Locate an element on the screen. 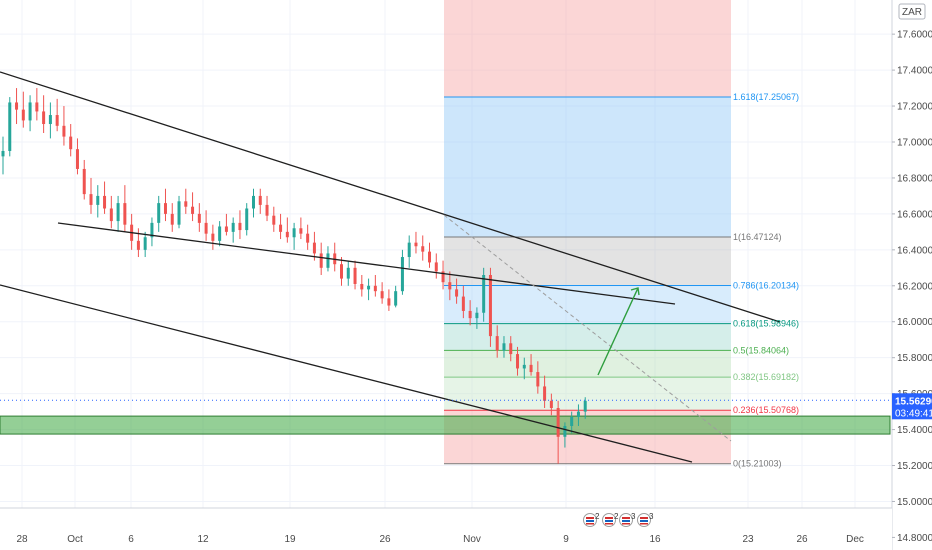  trend-line is located at coordinates (366, 263).